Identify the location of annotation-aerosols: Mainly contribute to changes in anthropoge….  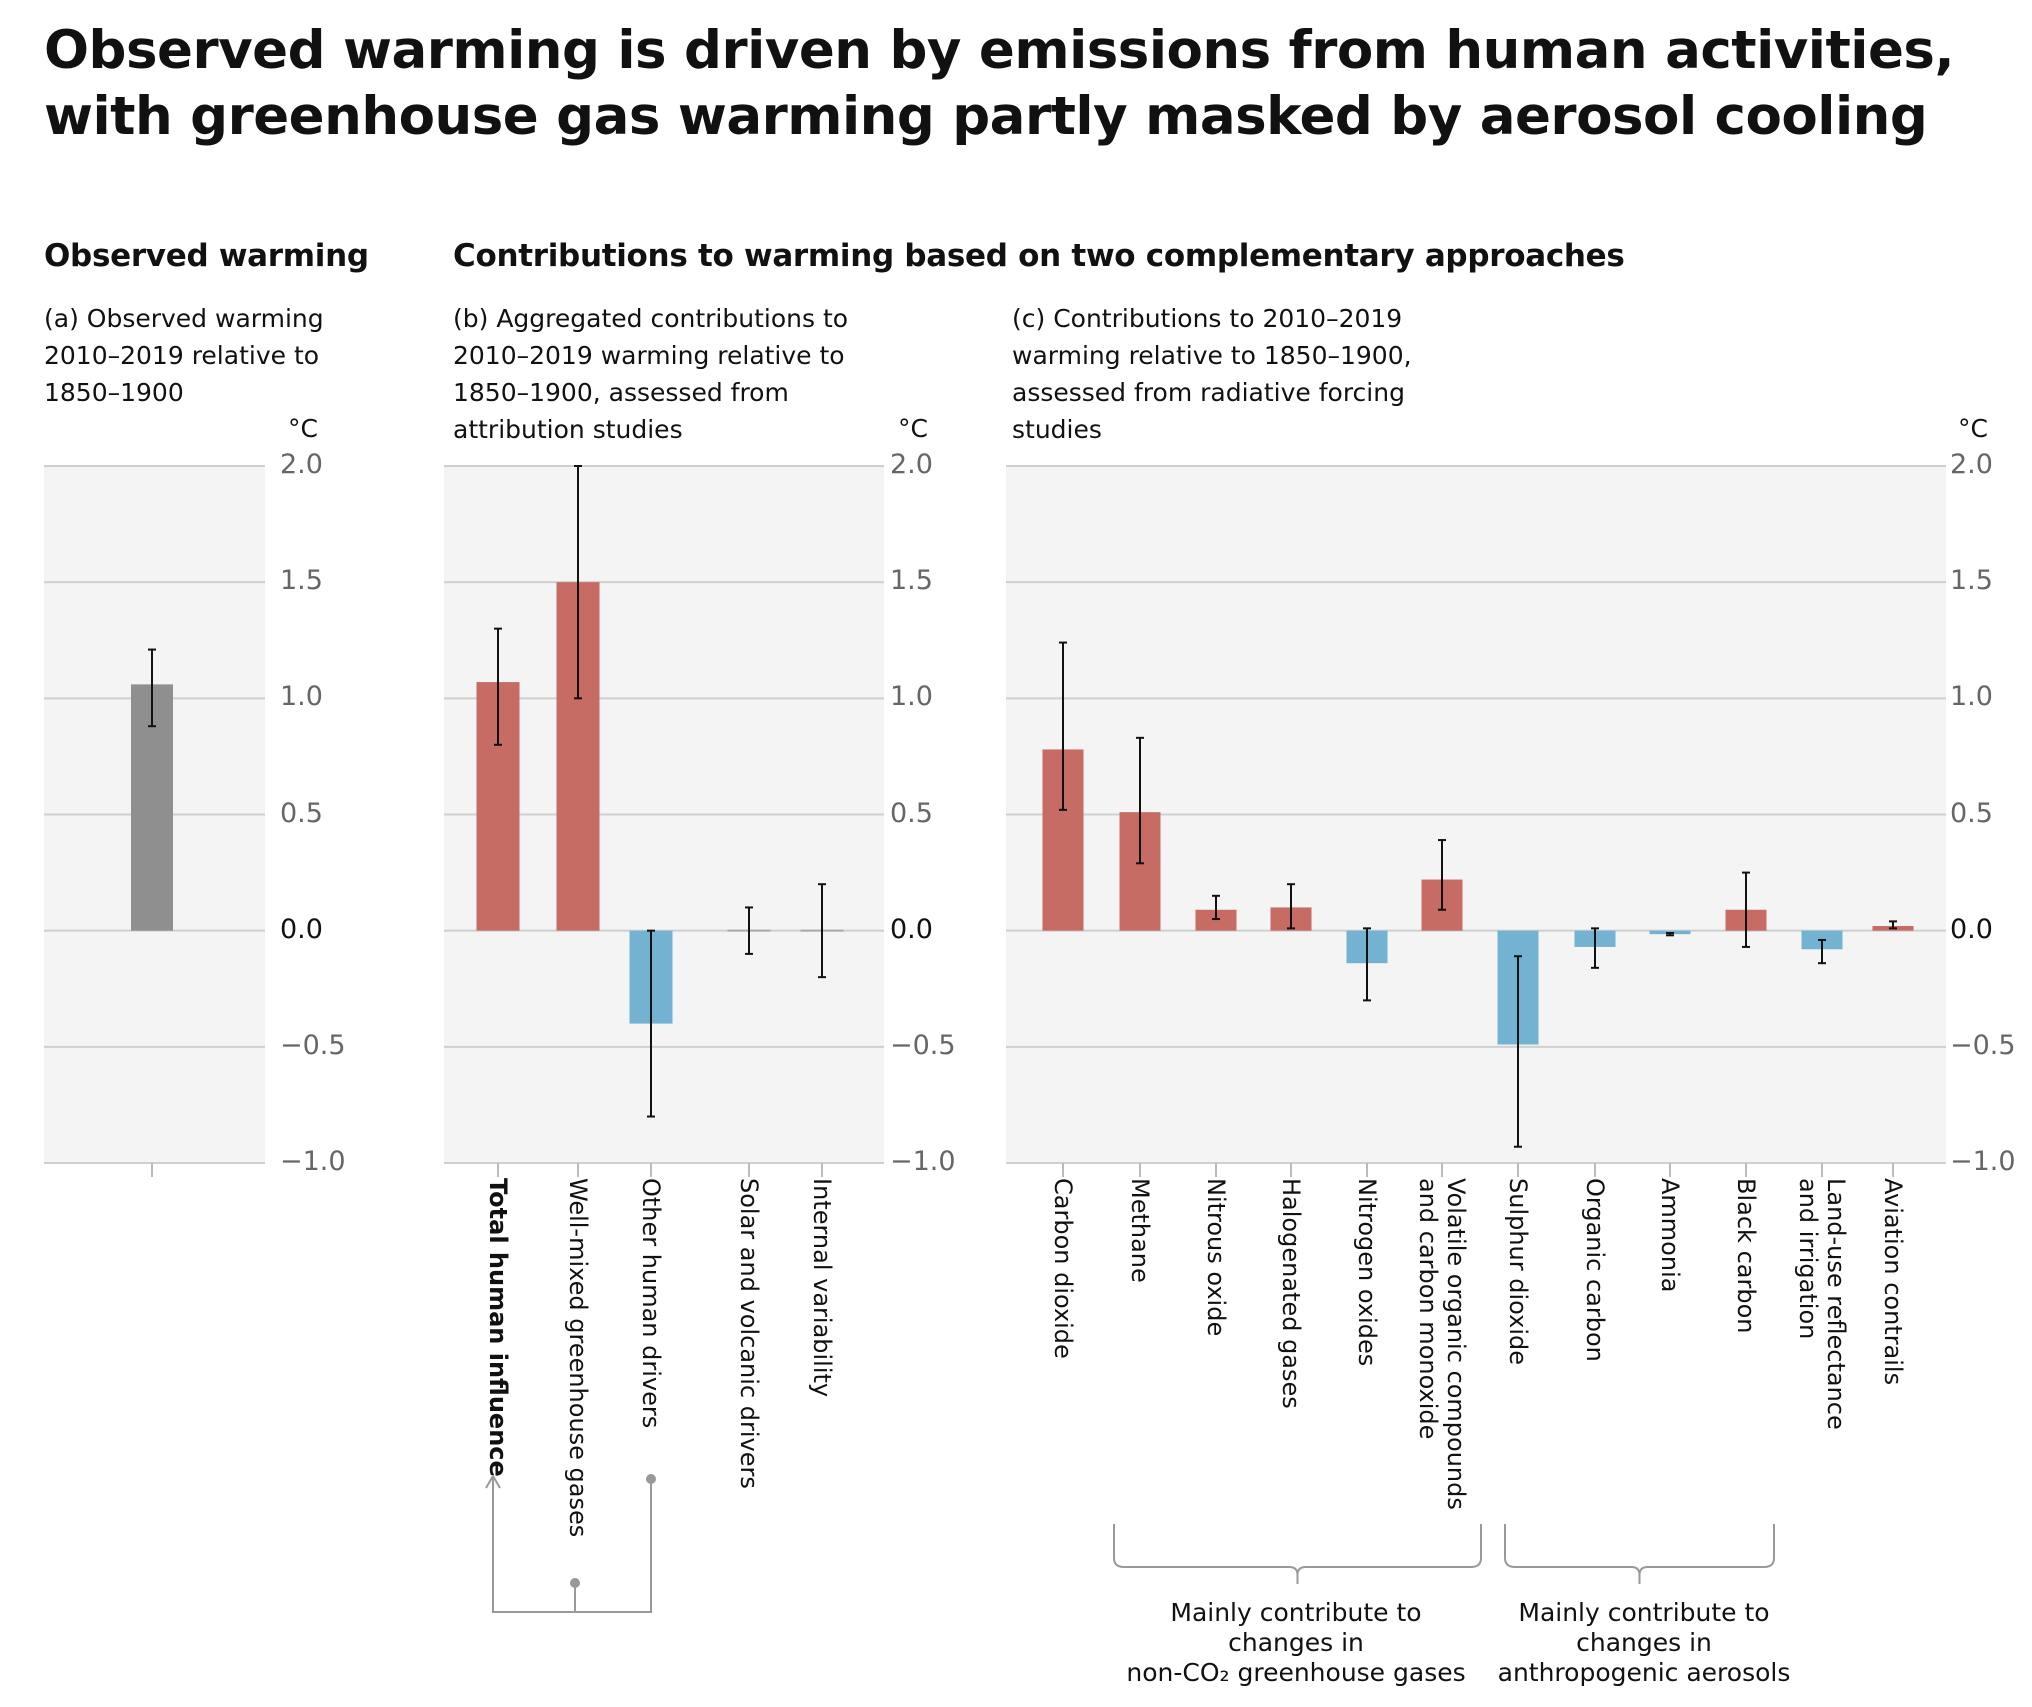
(1644, 1642).